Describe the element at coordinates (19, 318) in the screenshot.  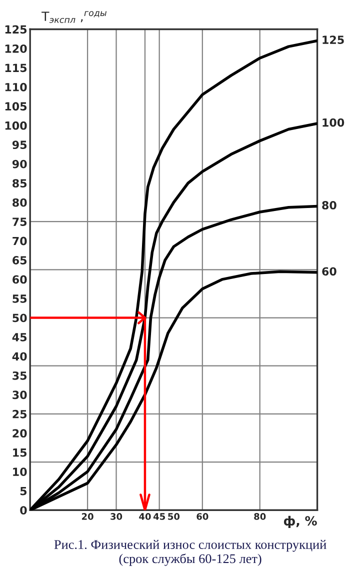
I see `y-tick-label: 50` at that location.